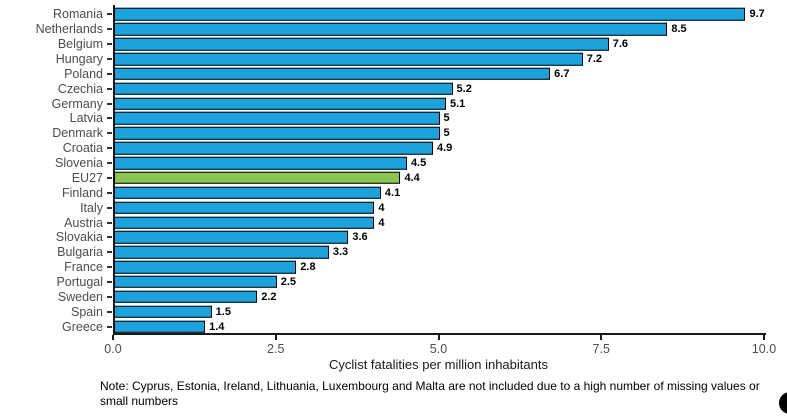  What do you see at coordinates (393, 73) in the screenshot?
I see `chart-row: Poland 6.7` at bounding box center [393, 73].